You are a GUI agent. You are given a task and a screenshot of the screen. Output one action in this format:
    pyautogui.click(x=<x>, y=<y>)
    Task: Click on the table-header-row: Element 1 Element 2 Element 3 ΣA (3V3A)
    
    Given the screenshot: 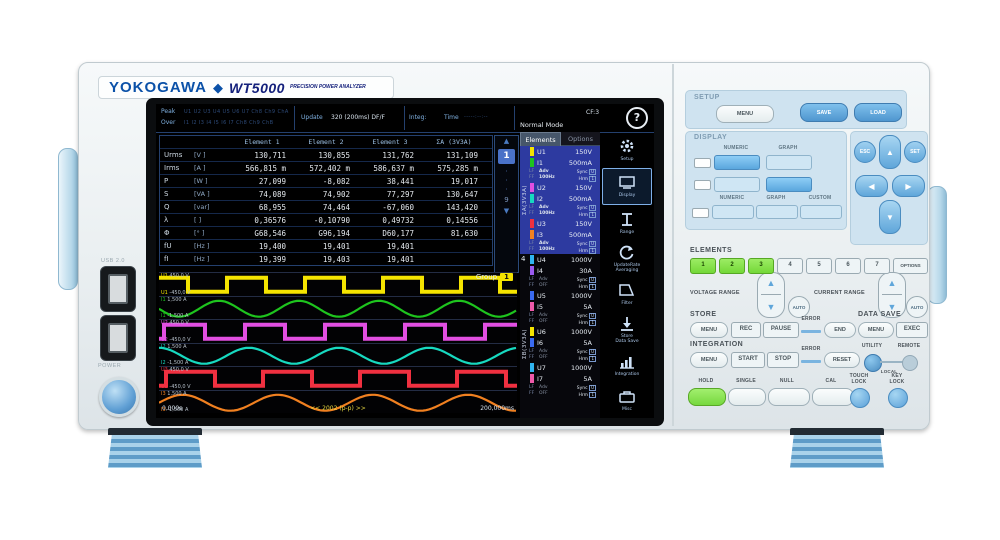 What is the action you would take?
    pyautogui.click(x=326, y=142)
    